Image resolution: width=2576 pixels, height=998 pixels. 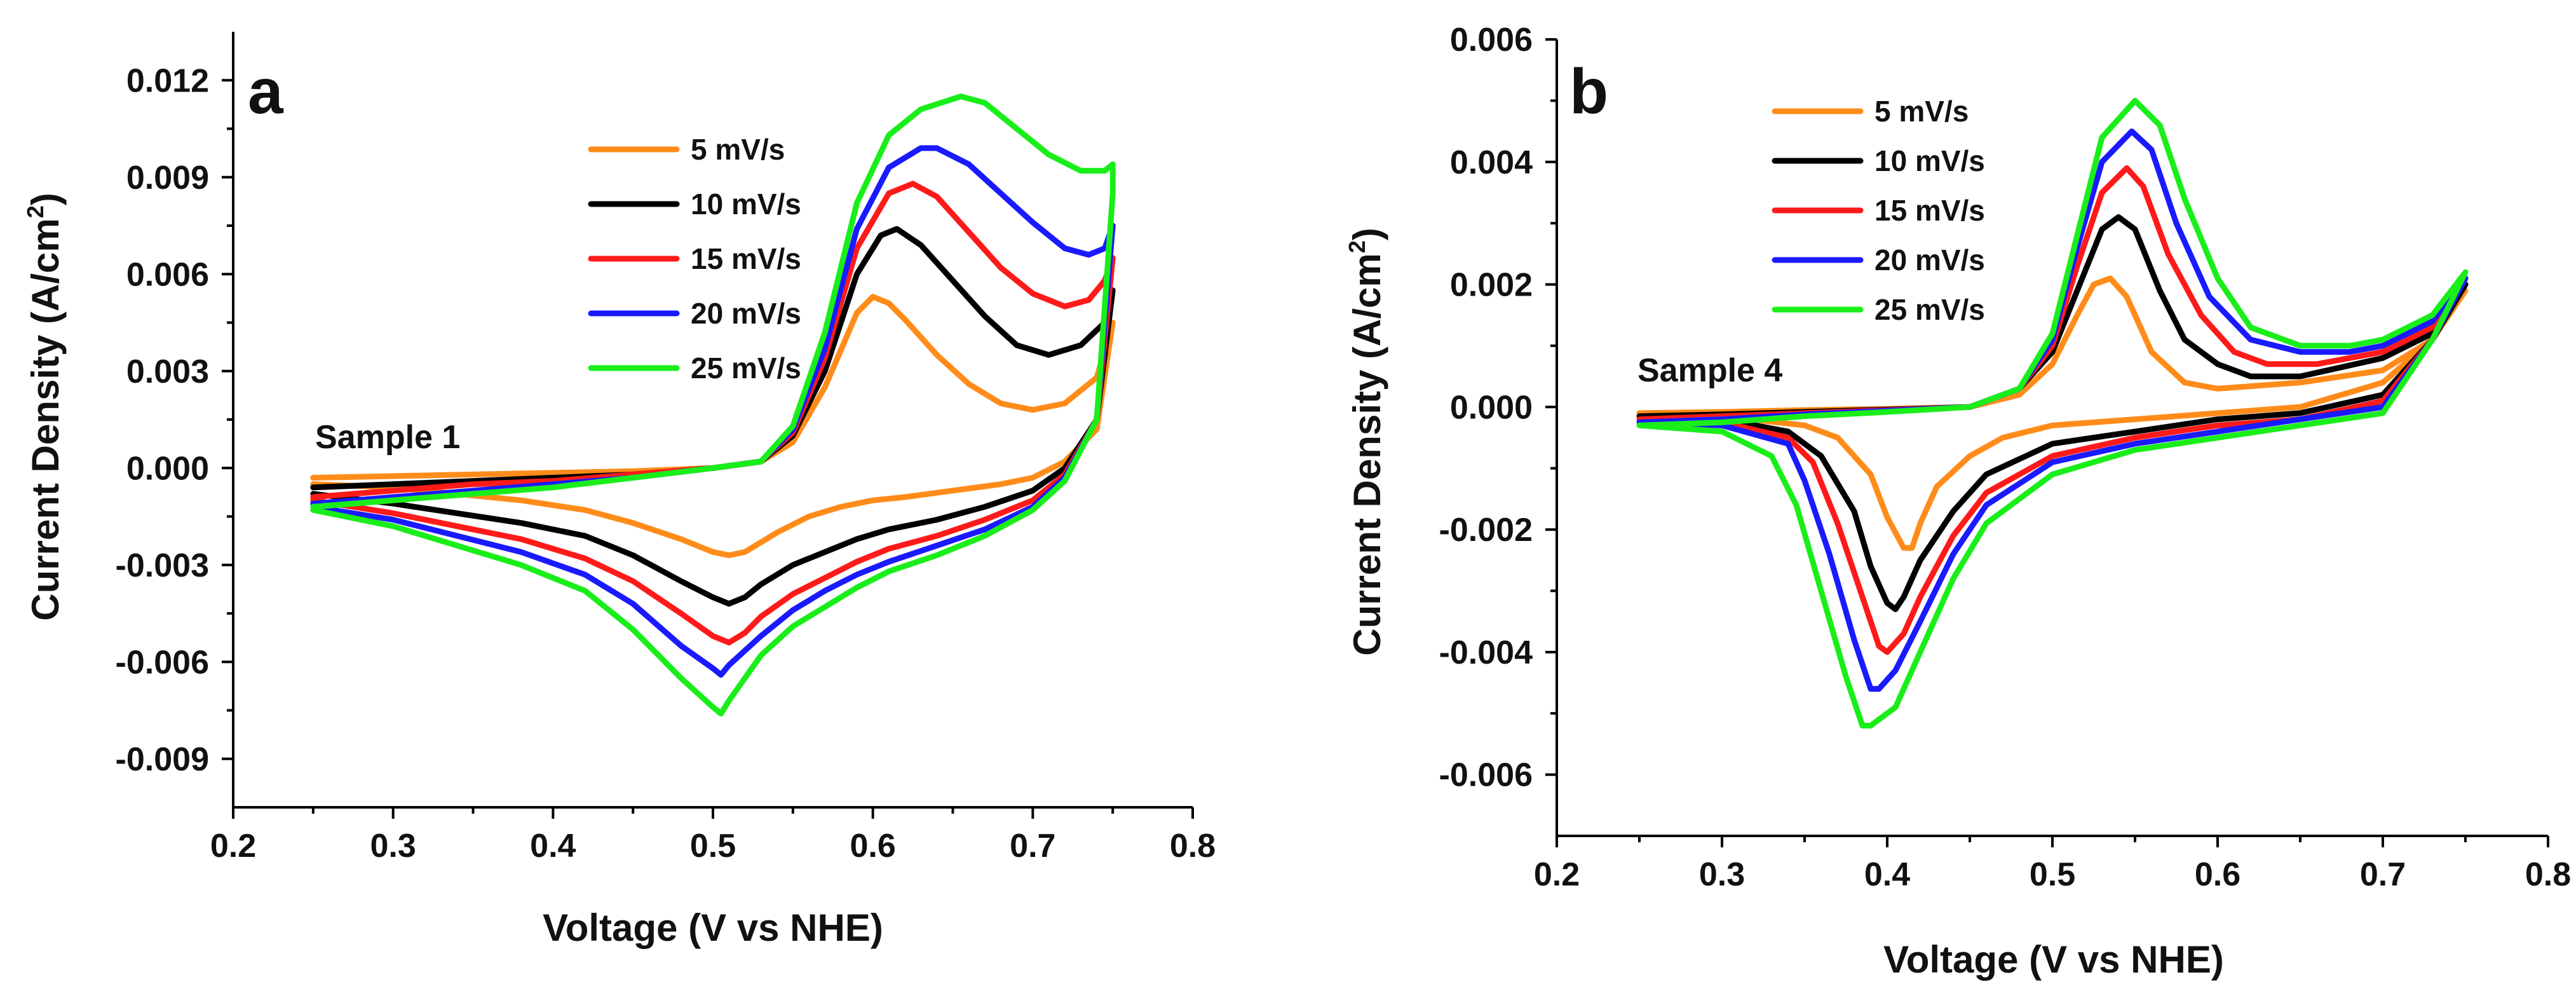 I want to click on legend-label-b-15-mv-s: 15 mV/s, so click(x=1930, y=210).